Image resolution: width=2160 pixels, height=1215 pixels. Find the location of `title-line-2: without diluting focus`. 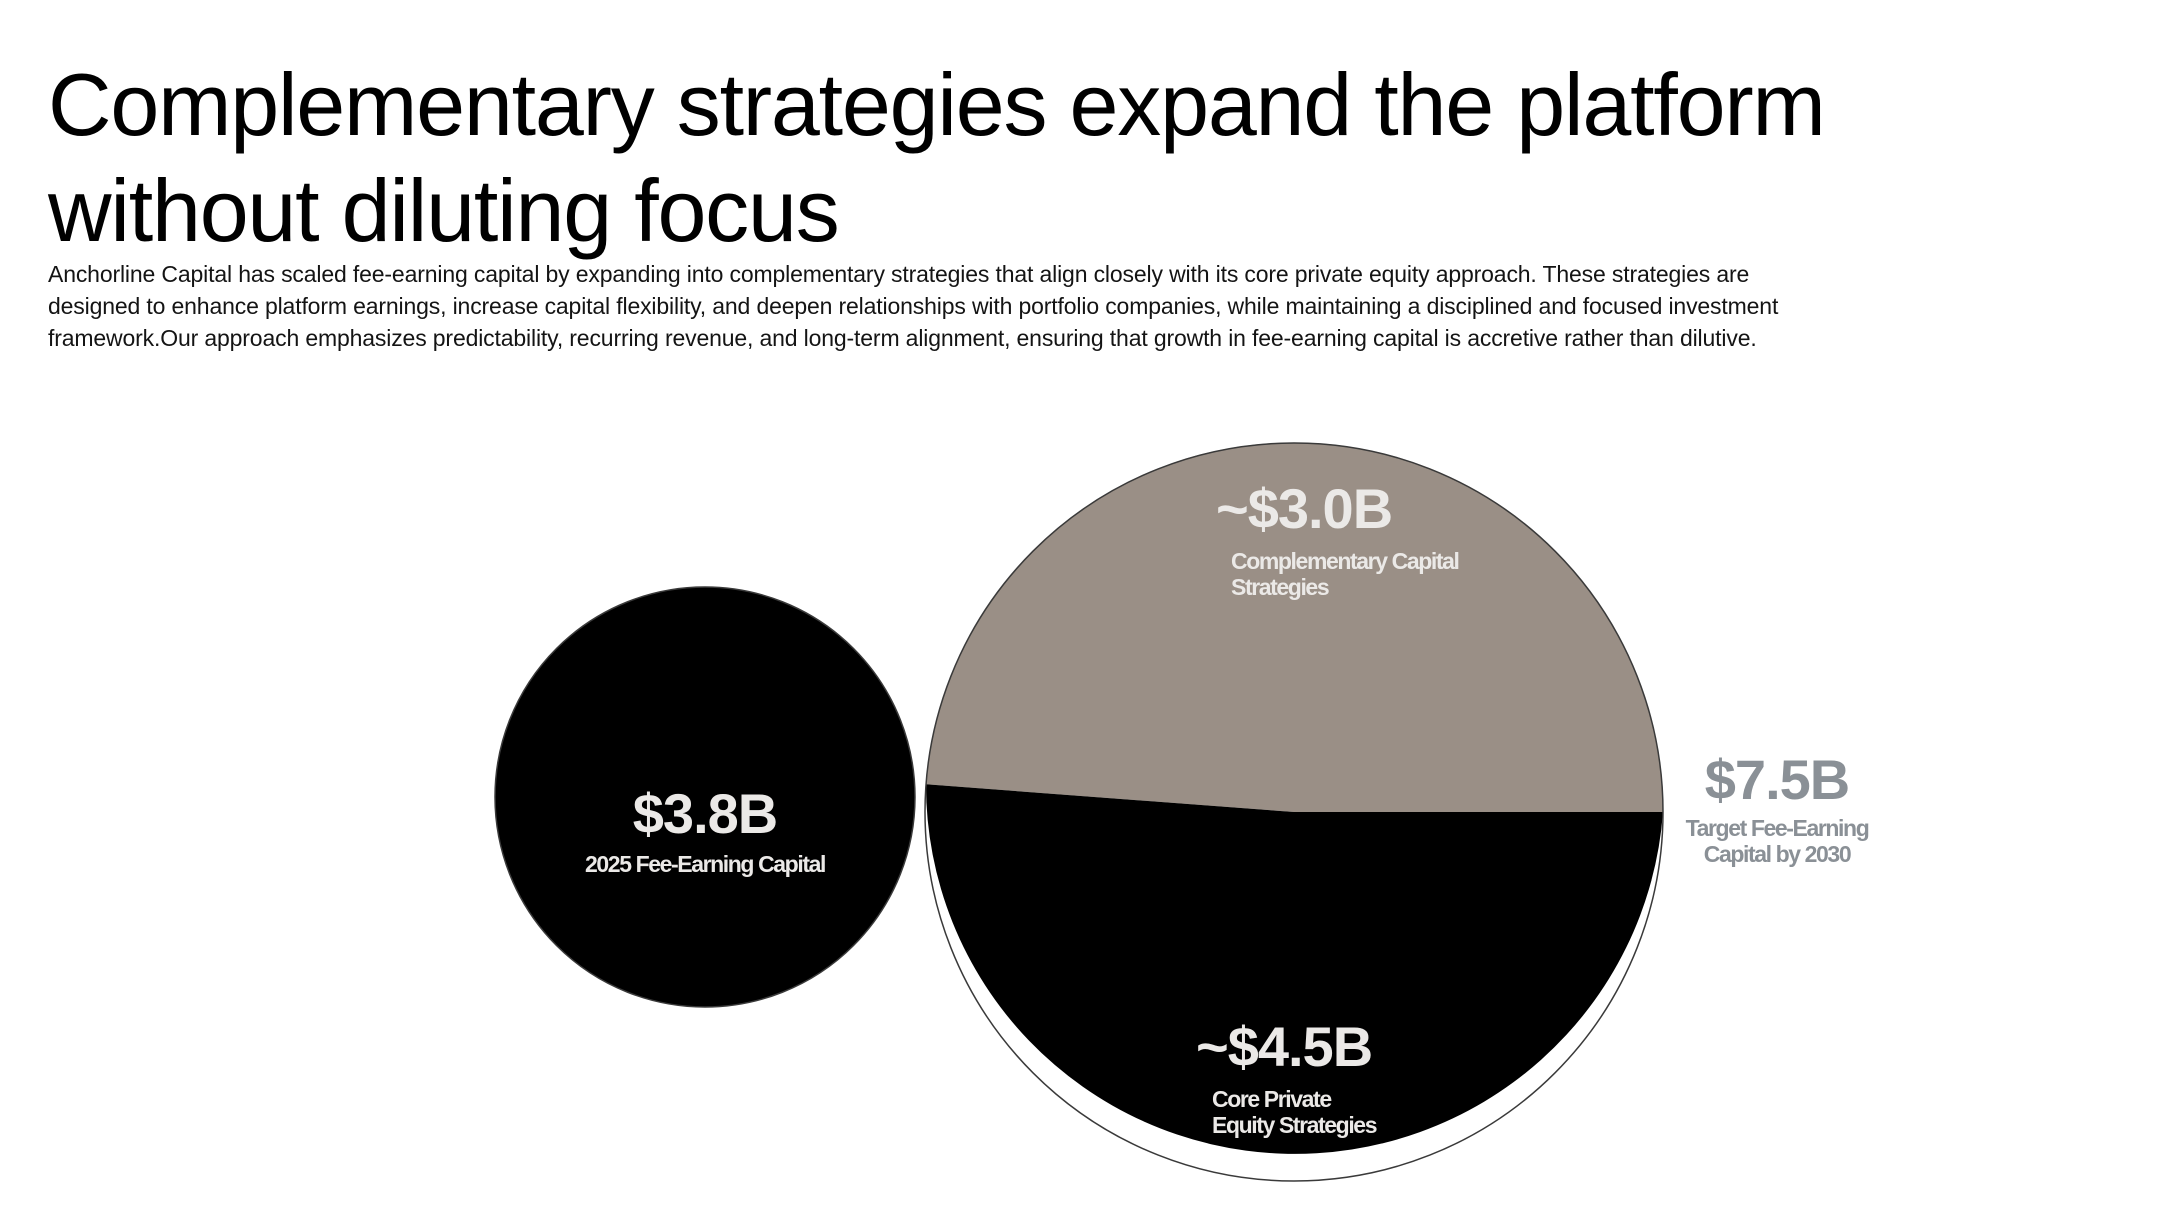

title-line-2: without diluting focus is located at coordinates (444, 210).